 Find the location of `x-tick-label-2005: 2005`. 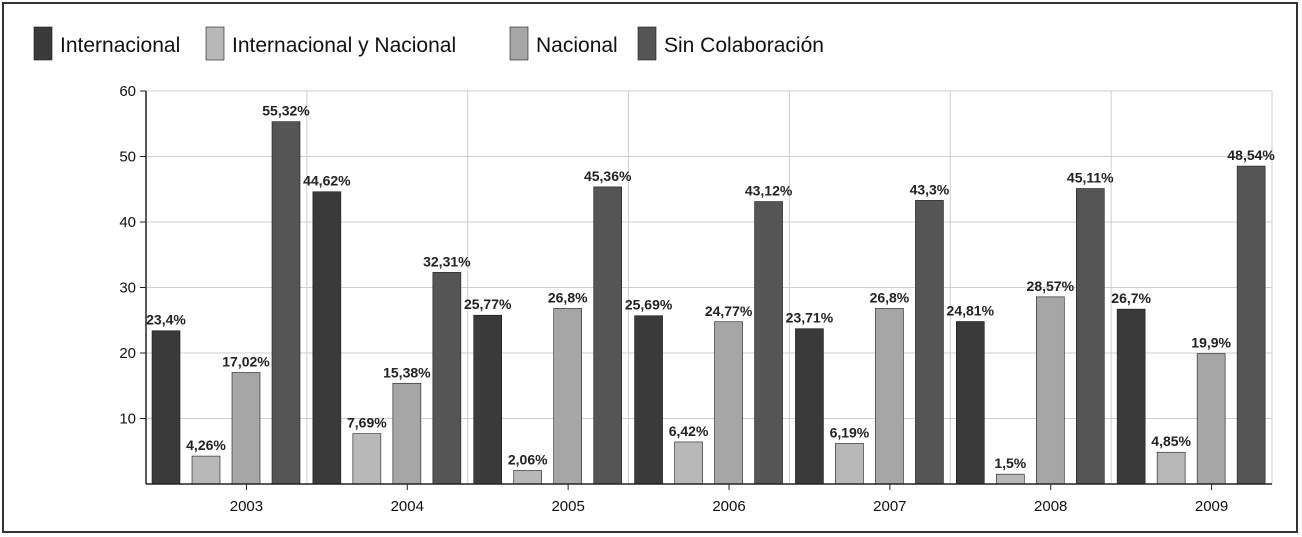

x-tick-label-2005: 2005 is located at coordinates (567, 506).